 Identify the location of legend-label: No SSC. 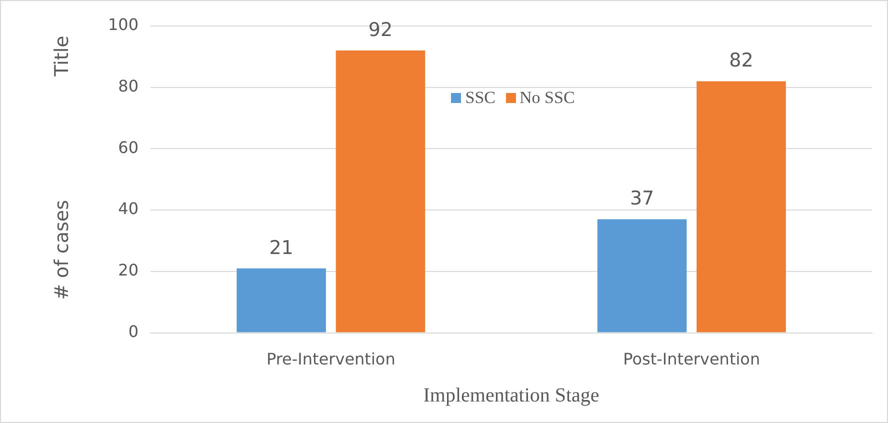
(546, 98).